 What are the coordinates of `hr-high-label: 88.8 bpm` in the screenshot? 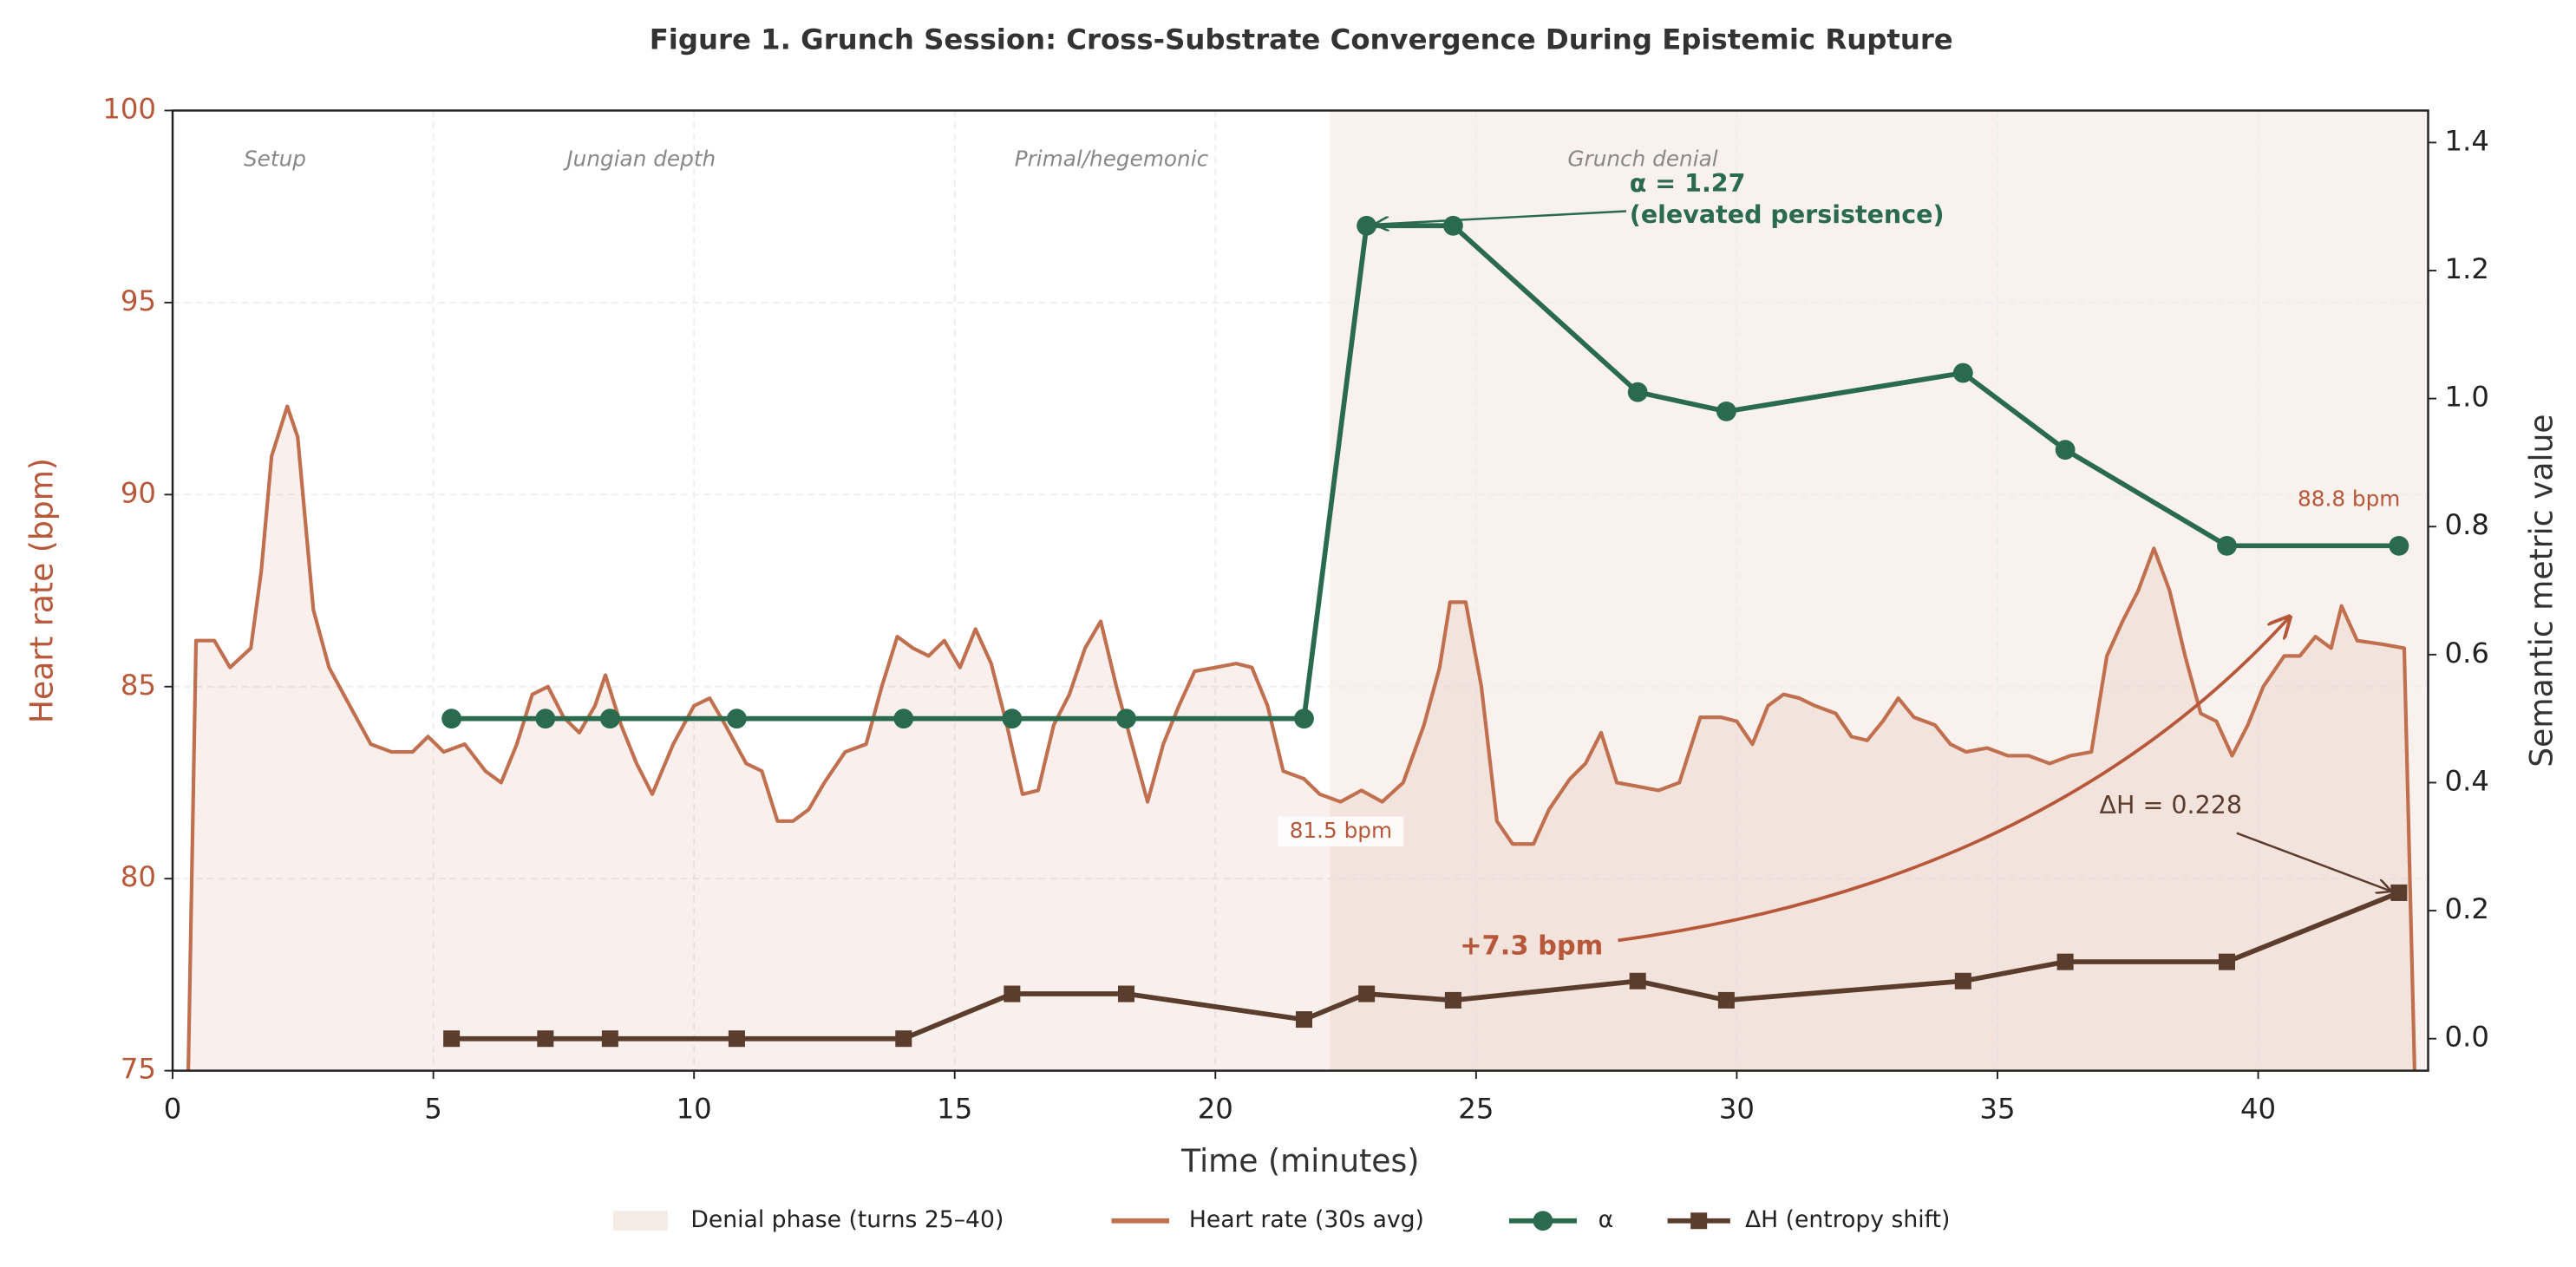 It's located at (2349, 498).